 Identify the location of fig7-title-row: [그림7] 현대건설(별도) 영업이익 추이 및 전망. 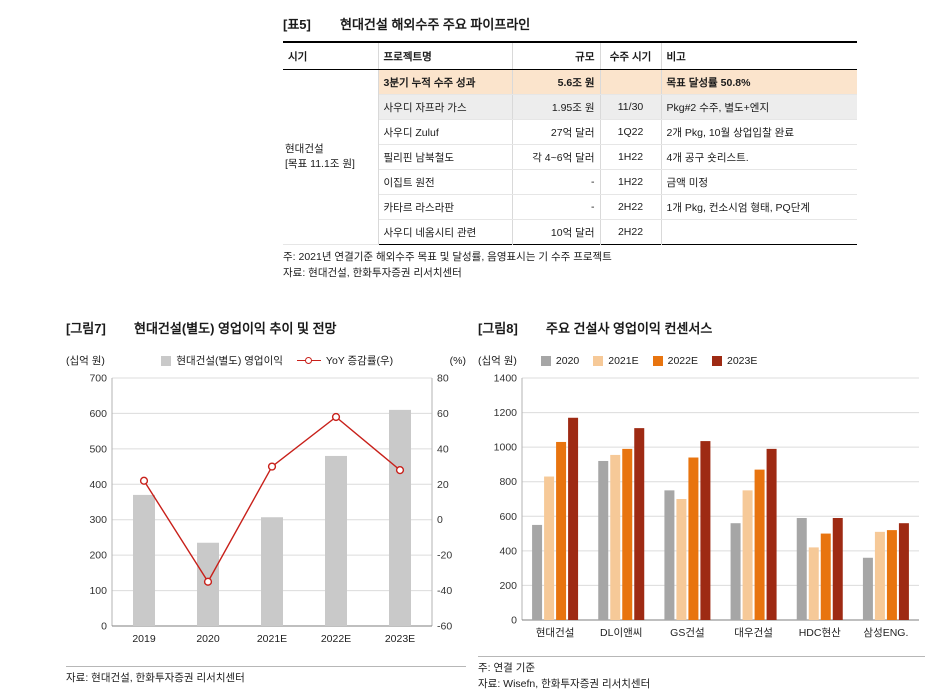
(266, 327).